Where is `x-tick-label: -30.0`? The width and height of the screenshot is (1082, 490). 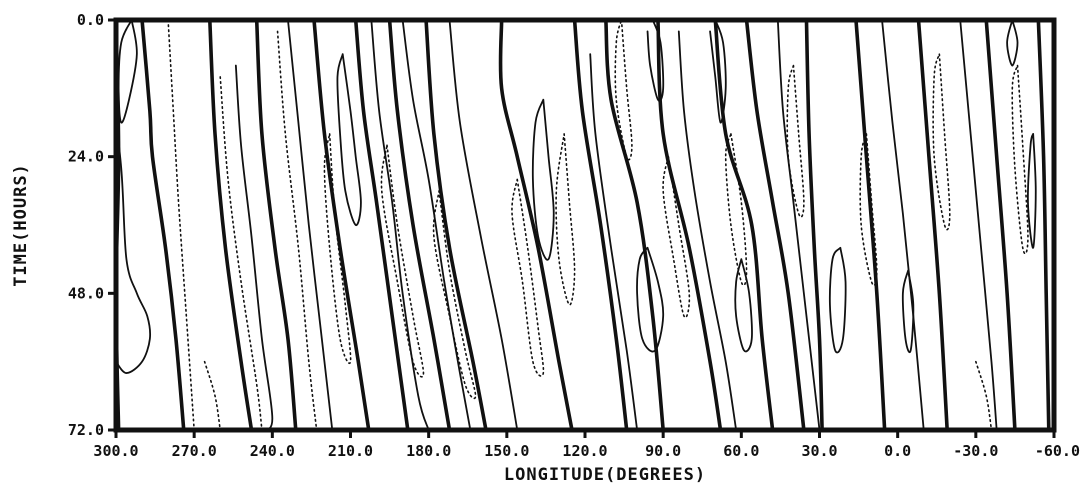
x-tick-label: -30.0 is located at coordinates (975, 451).